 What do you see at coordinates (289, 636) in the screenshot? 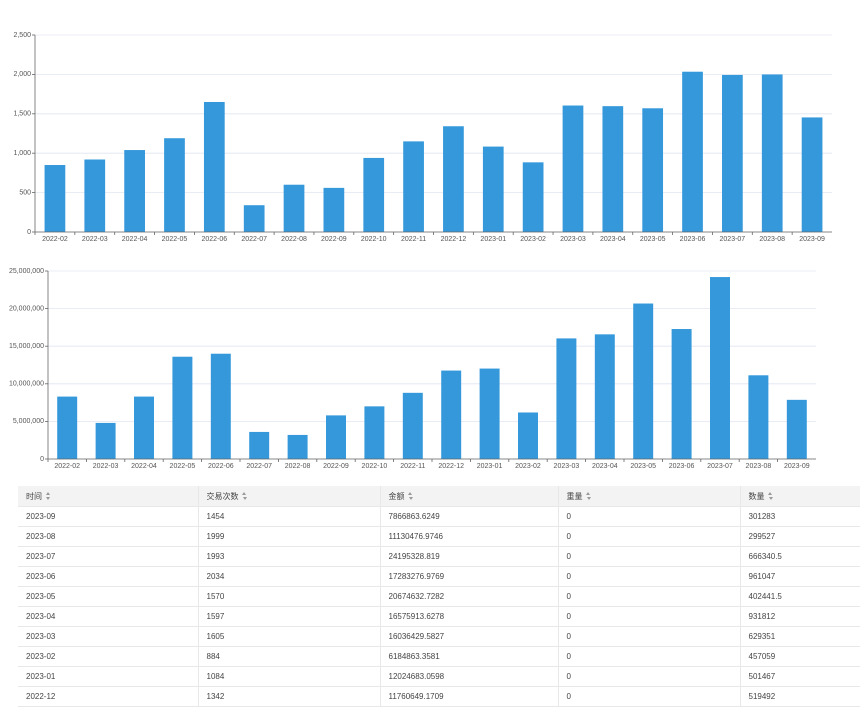
I see `table-cell: 1605` at bounding box center [289, 636].